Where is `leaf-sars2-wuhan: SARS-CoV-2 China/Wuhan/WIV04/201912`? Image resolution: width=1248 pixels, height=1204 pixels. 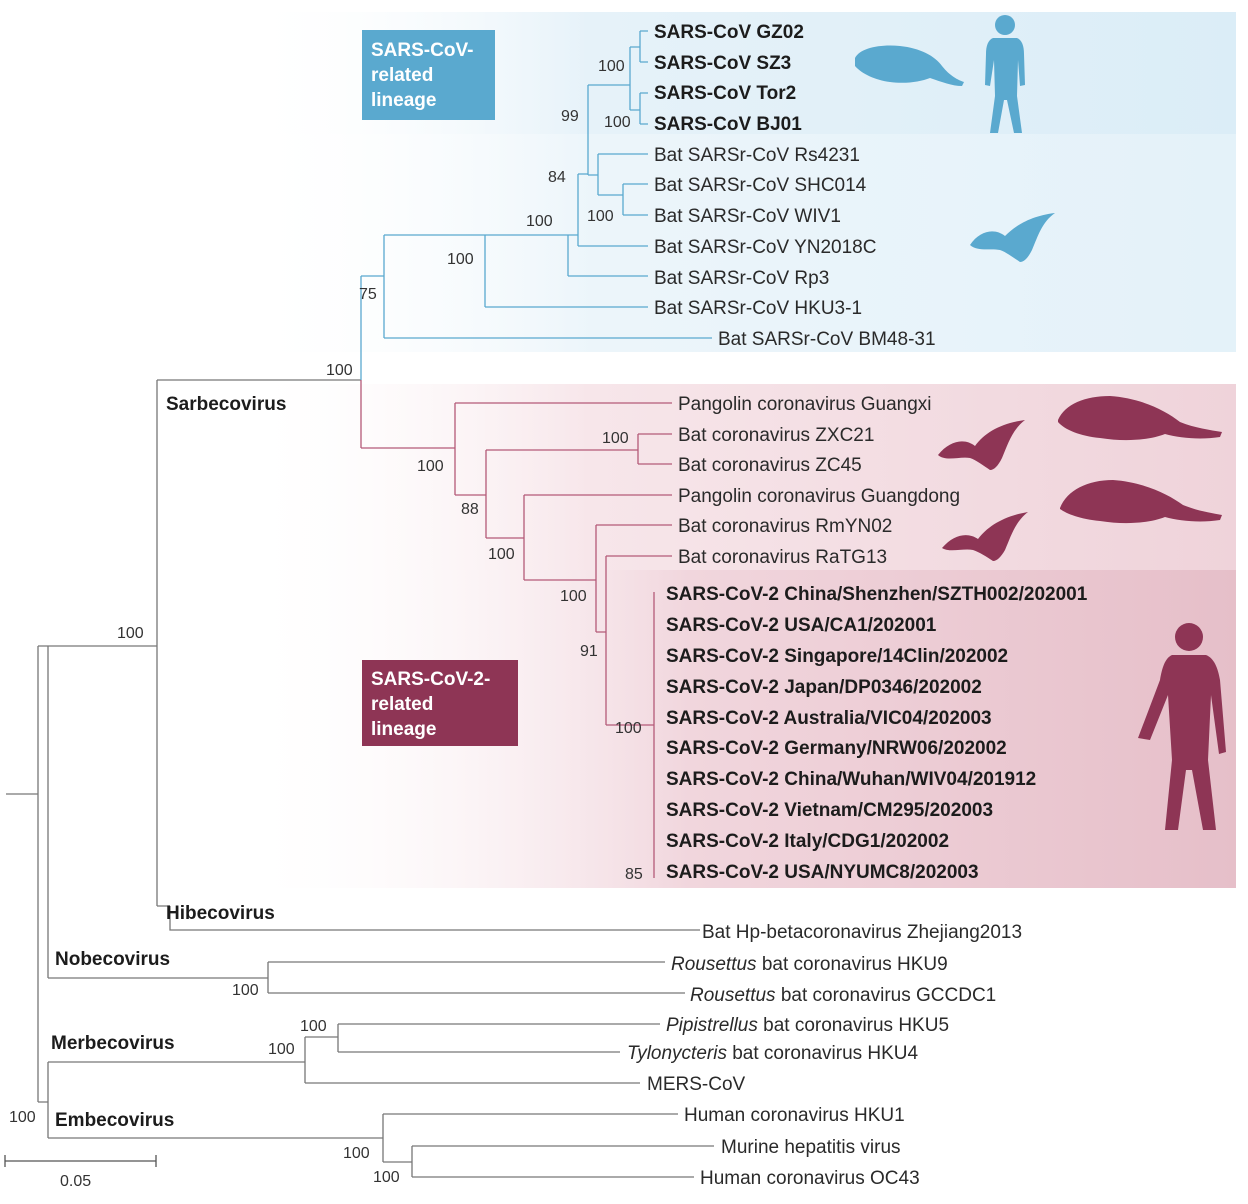
leaf-sars2-wuhan: SARS-CoV-2 China/Wuhan/WIV04/201912 is located at coordinates (851, 779).